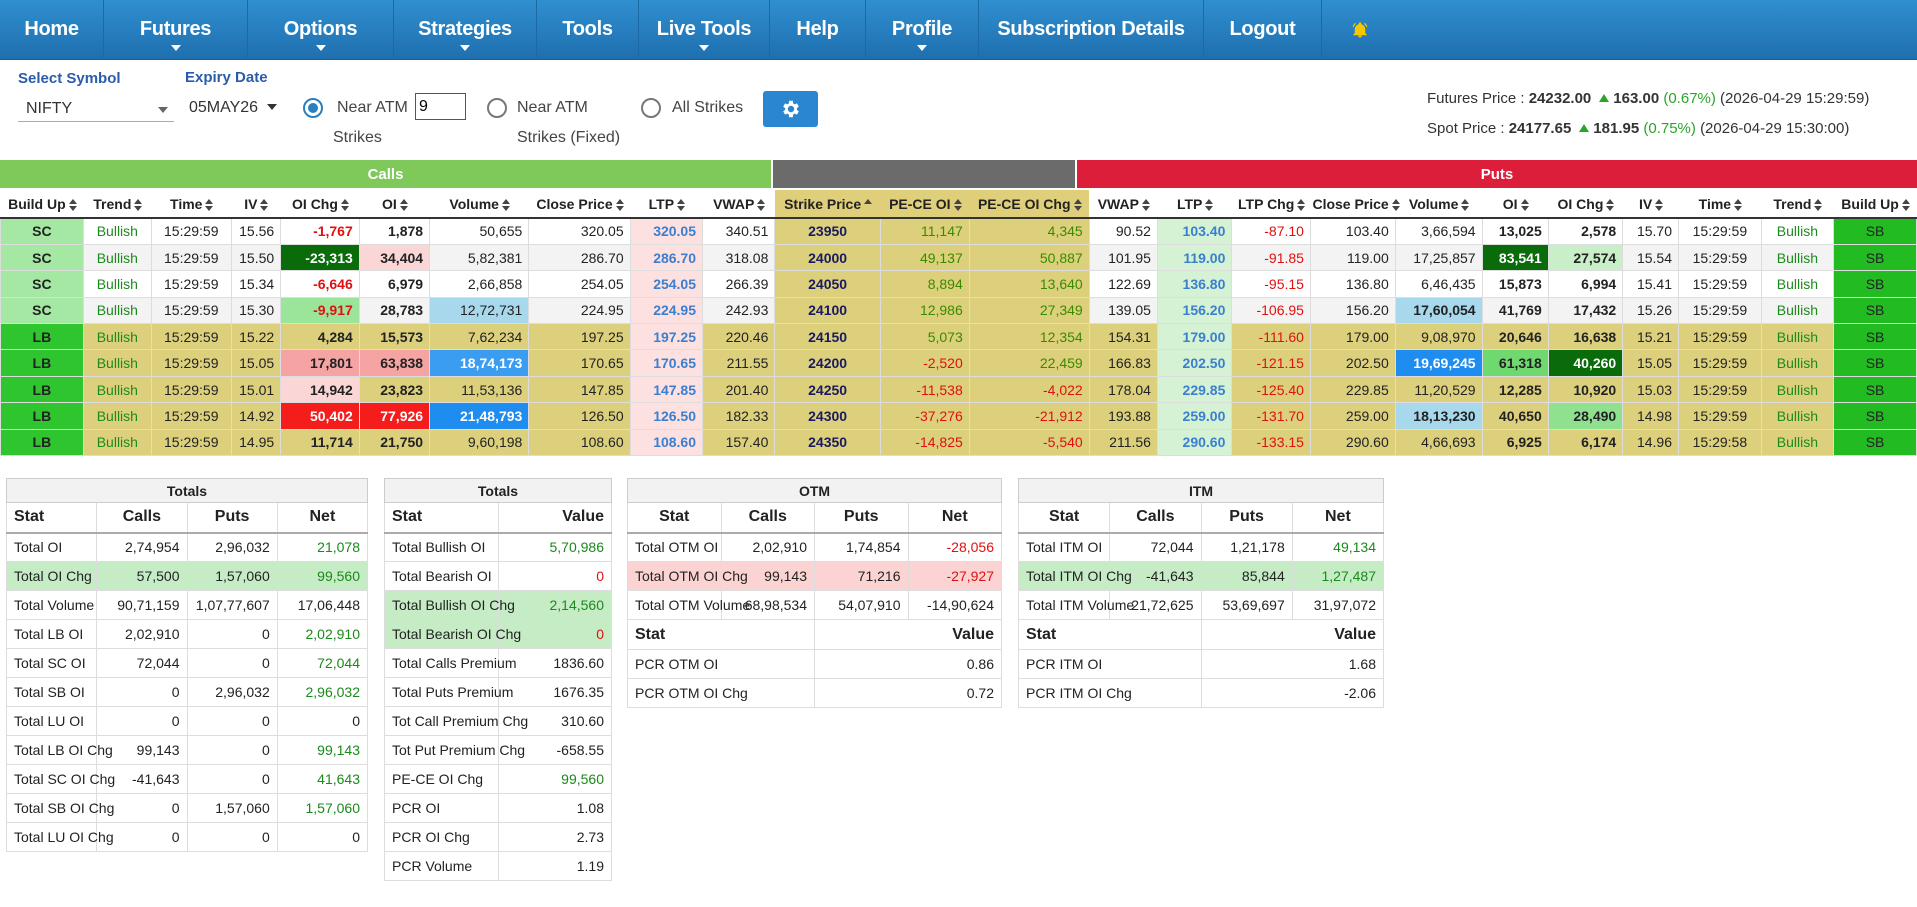 Image resolution: width=1917 pixels, height=907 pixels. Describe the element at coordinates (738, 204) in the screenshot. I see `col-header-vwap-call: VWAP` at that location.